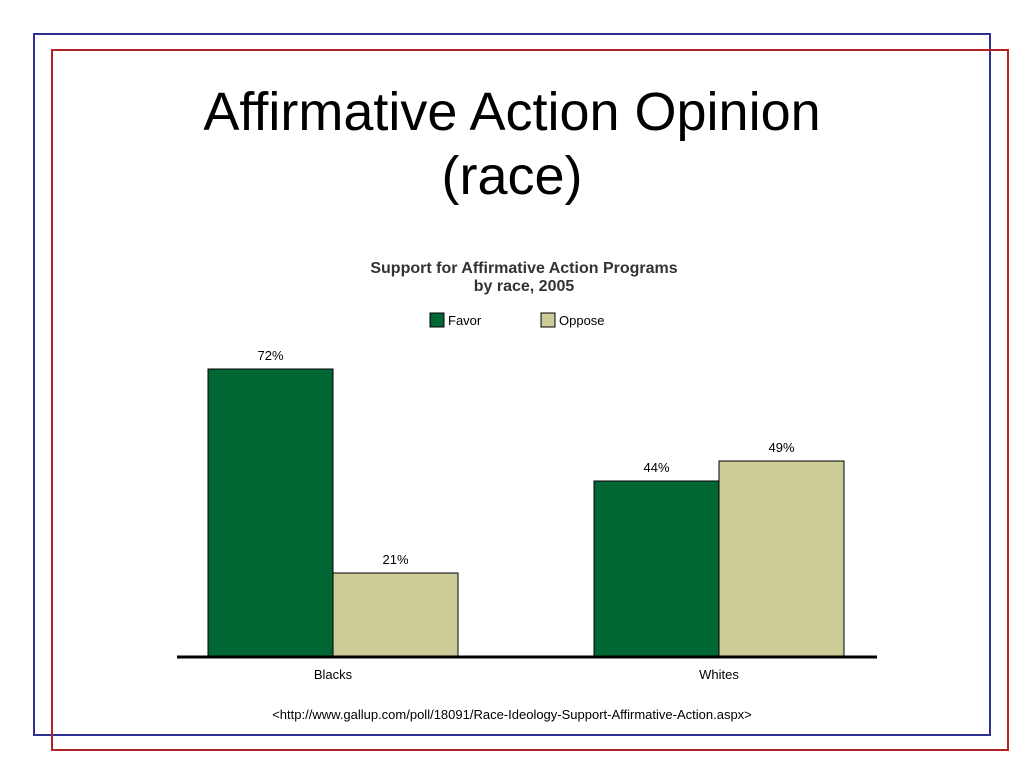 The width and height of the screenshot is (1024, 768). What do you see at coordinates (395, 559) in the screenshot?
I see `data-label-blacks-oppose: 21%` at bounding box center [395, 559].